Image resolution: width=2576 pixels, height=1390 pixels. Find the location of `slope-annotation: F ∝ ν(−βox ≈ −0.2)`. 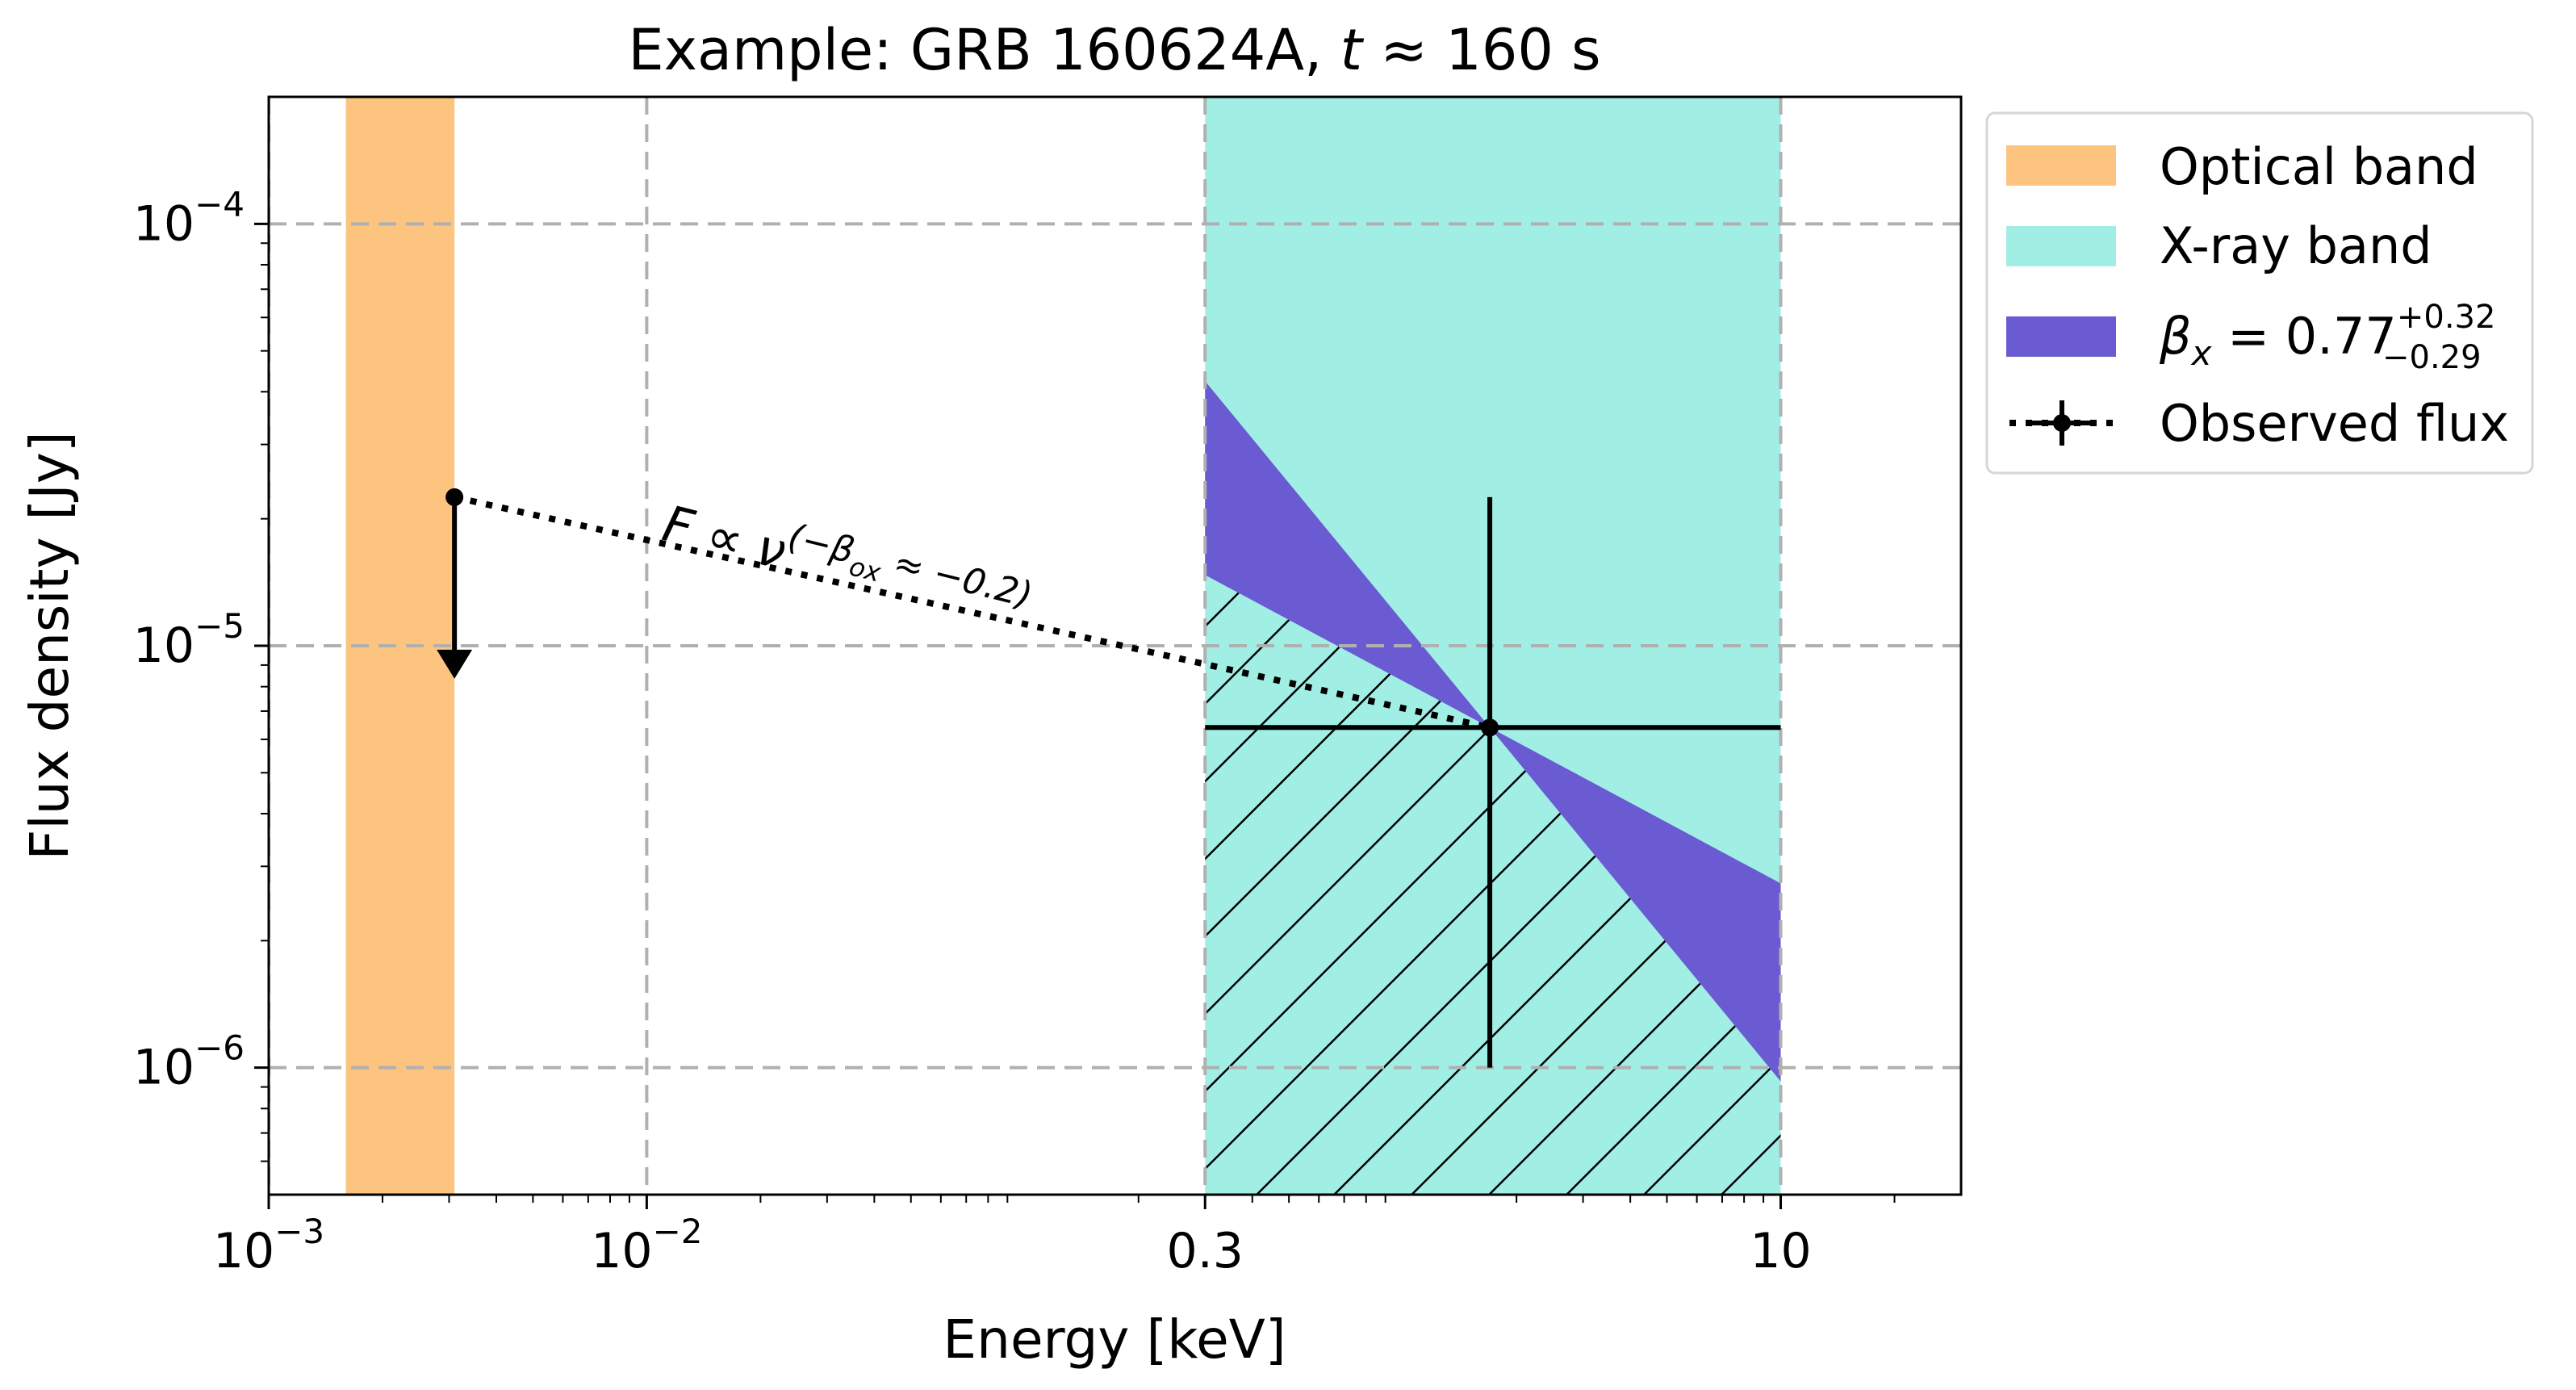

slope-annotation: F ∝ ν(−βox ≈ −0.2) is located at coordinates (846, 564).